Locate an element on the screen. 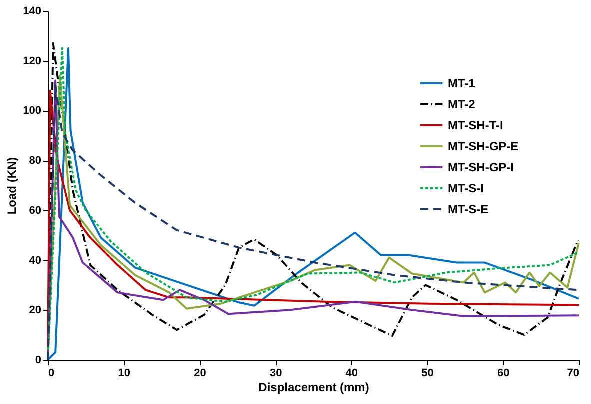 This screenshot has width=591, height=404. y-tick-label: 20 is located at coordinates (35, 310).